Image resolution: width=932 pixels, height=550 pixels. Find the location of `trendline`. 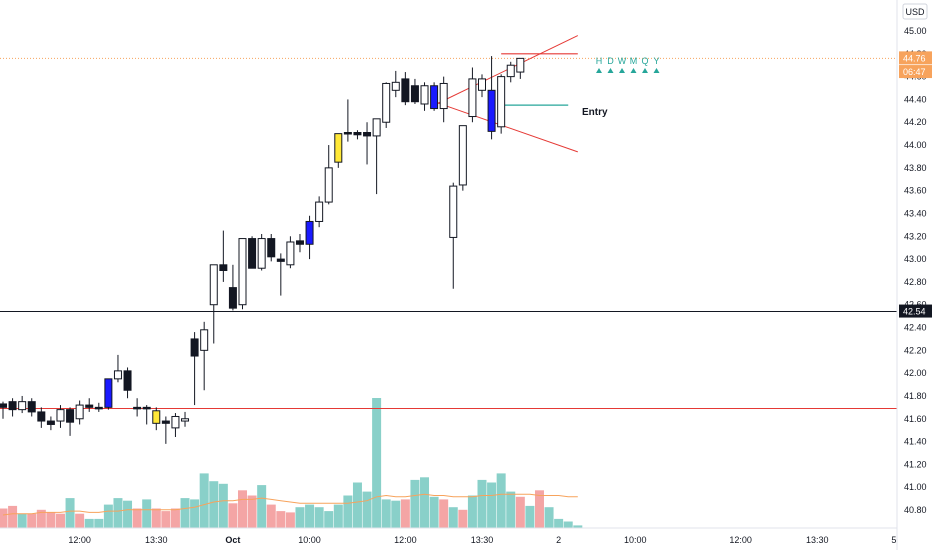

trendline is located at coordinates (505, 127).